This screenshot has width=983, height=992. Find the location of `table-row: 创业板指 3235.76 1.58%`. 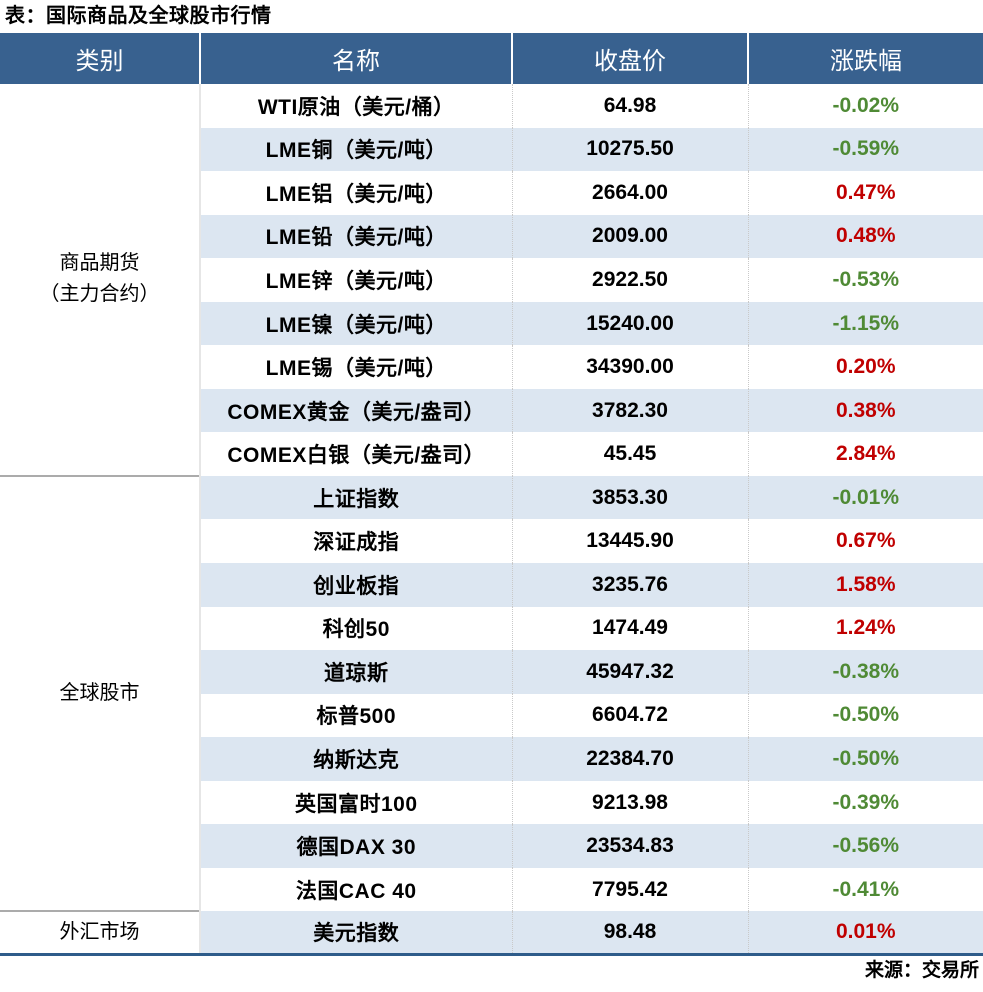

table-row: 创业板指 3235.76 1.58% is located at coordinates (491, 585).